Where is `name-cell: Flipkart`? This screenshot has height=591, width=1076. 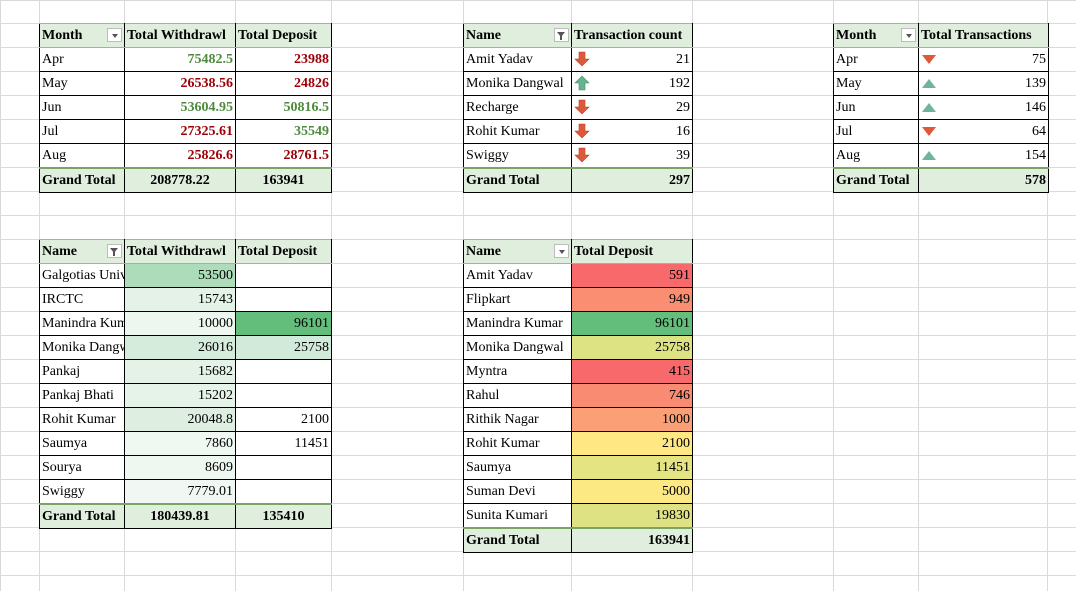 name-cell: Flipkart is located at coordinates (517, 299).